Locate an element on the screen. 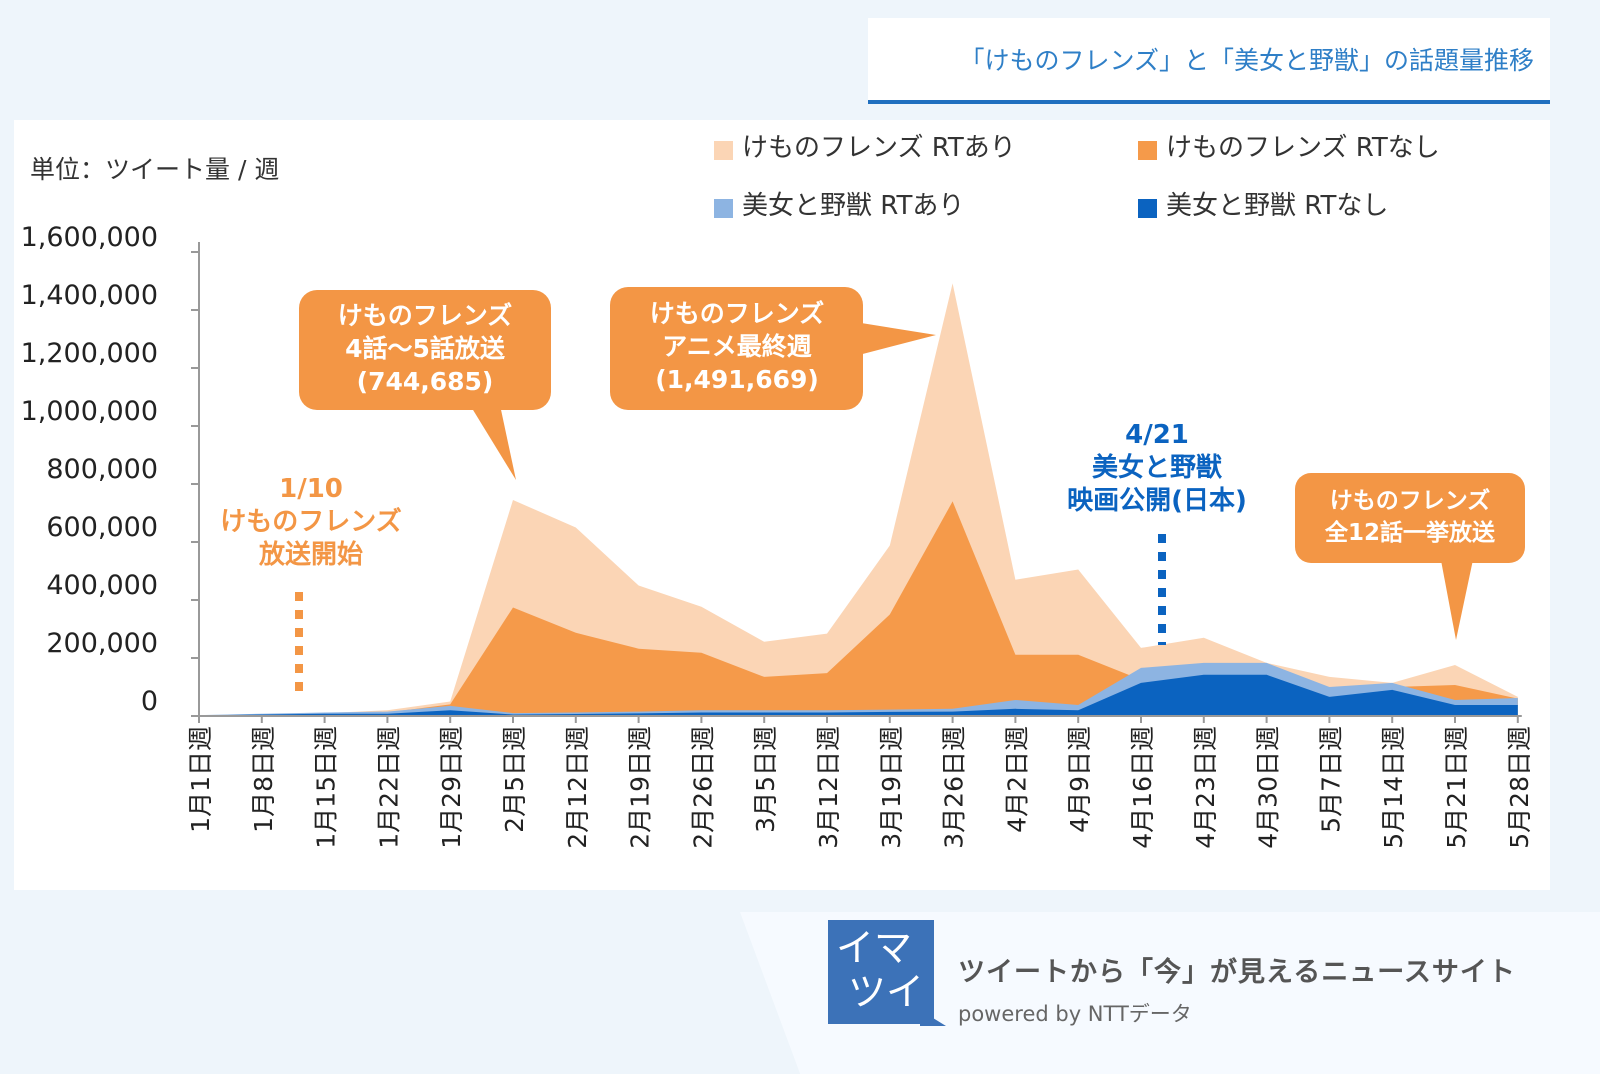 The image size is (1600, 1074). x-tick-label: 5月21日週 is located at coordinates (1456, 787).